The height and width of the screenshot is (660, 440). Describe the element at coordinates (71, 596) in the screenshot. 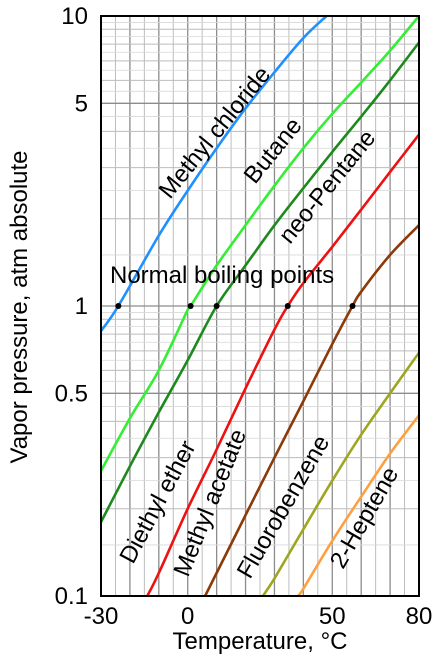

I see `y-tick-label: 0.1` at that location.